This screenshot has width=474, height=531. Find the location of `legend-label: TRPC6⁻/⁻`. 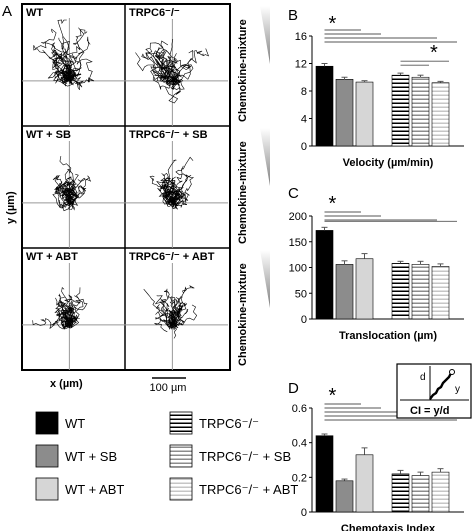

legend-label: TRPC6⁻/⁻ is located at coordinates (229, 423).